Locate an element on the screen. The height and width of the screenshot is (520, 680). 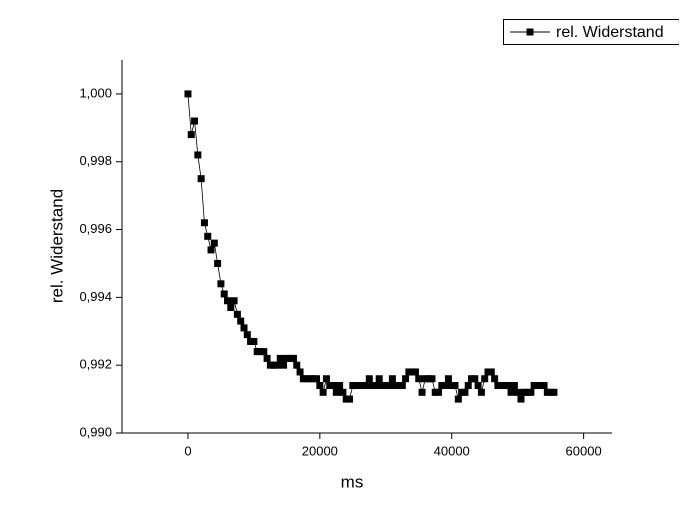
y-axis-label: rel. Widerstand is located at coordinates (56, 246).